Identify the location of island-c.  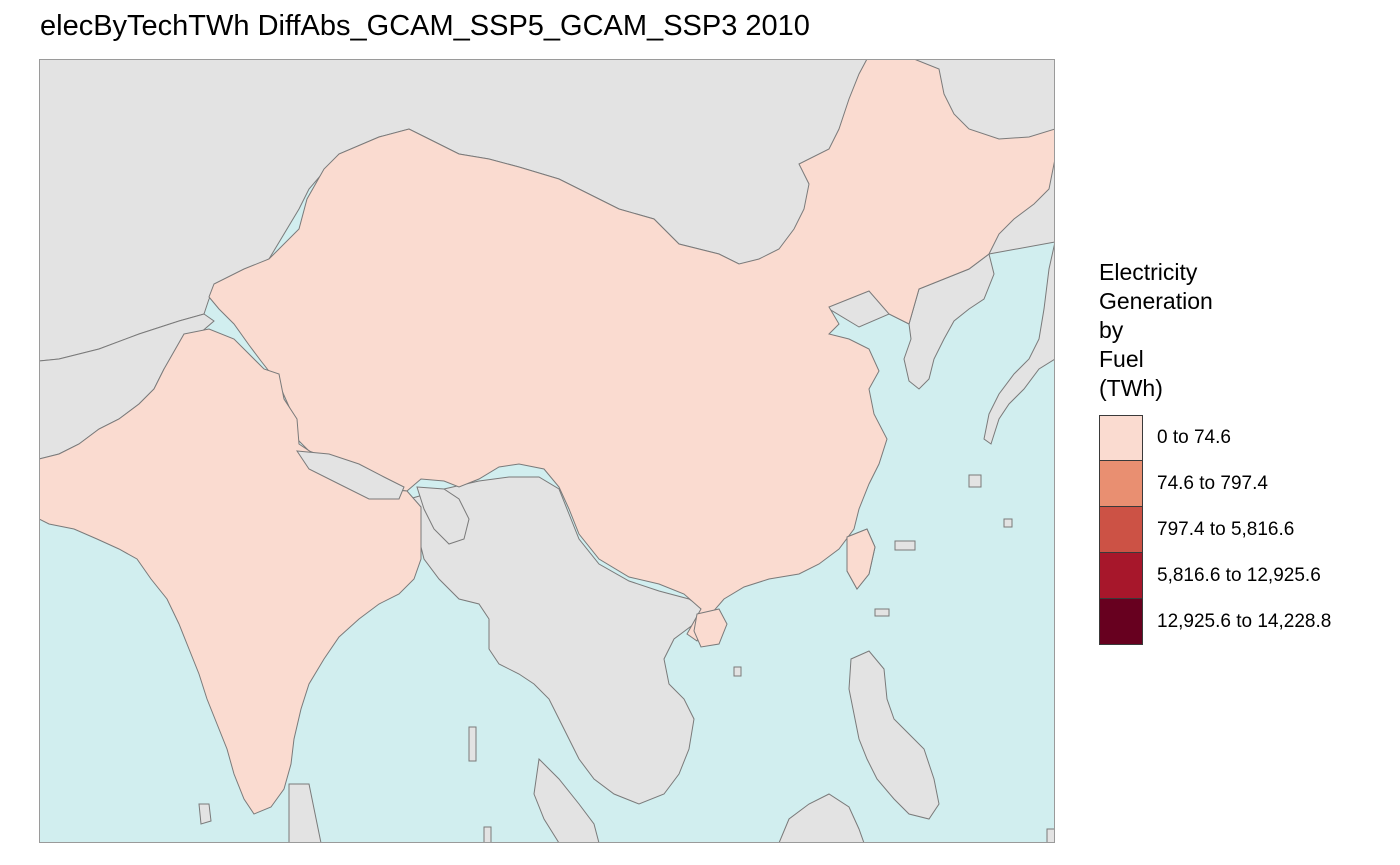
(882, 612).